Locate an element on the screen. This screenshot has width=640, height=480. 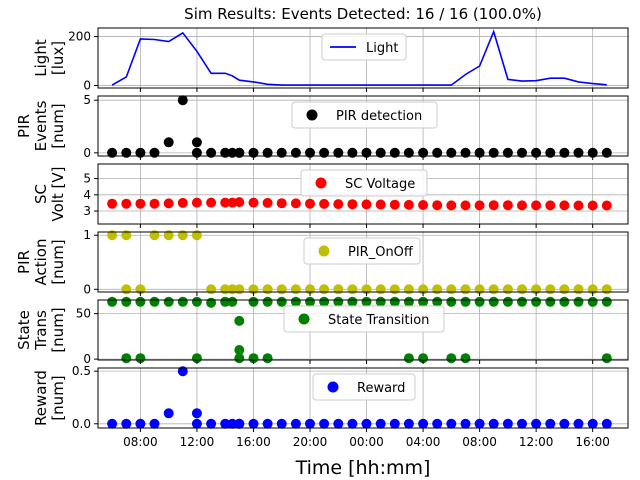
y-tick-label: 4 is located at coordinates (87, 195).